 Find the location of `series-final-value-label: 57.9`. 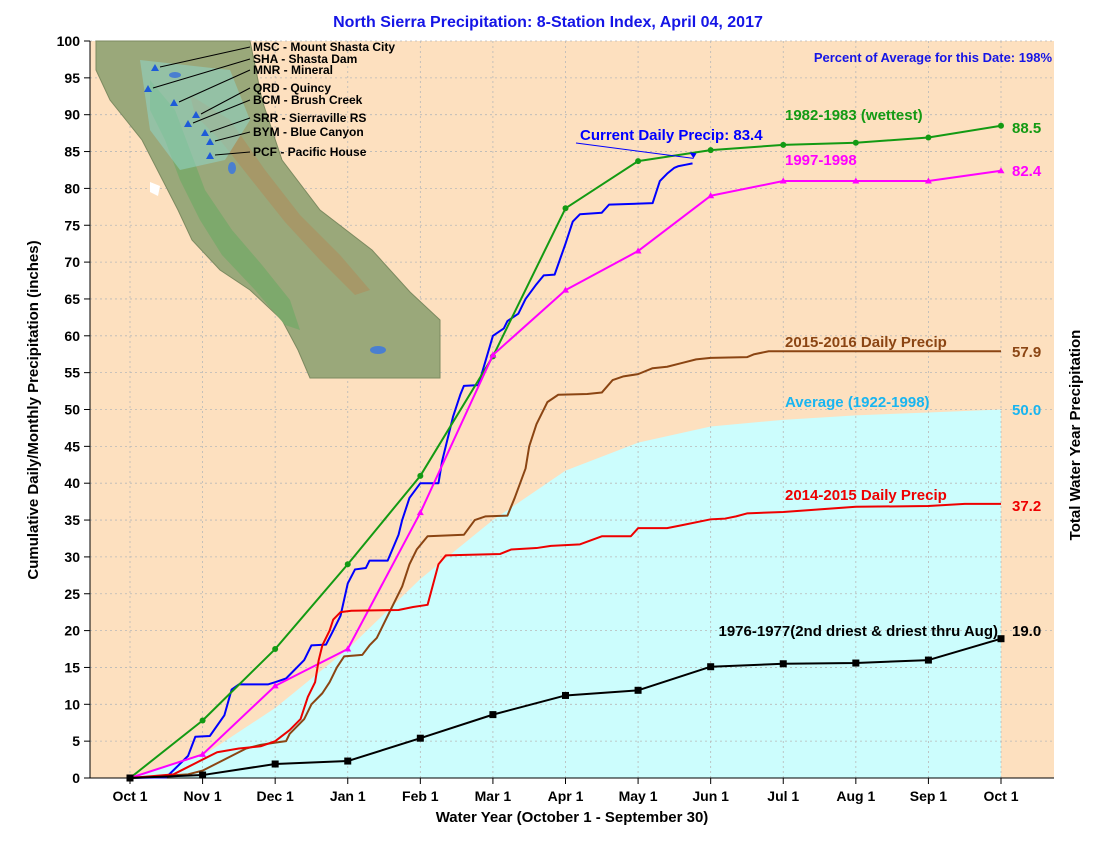

series-final-value-label: 57.9 is located at coordinates (1026, 352).